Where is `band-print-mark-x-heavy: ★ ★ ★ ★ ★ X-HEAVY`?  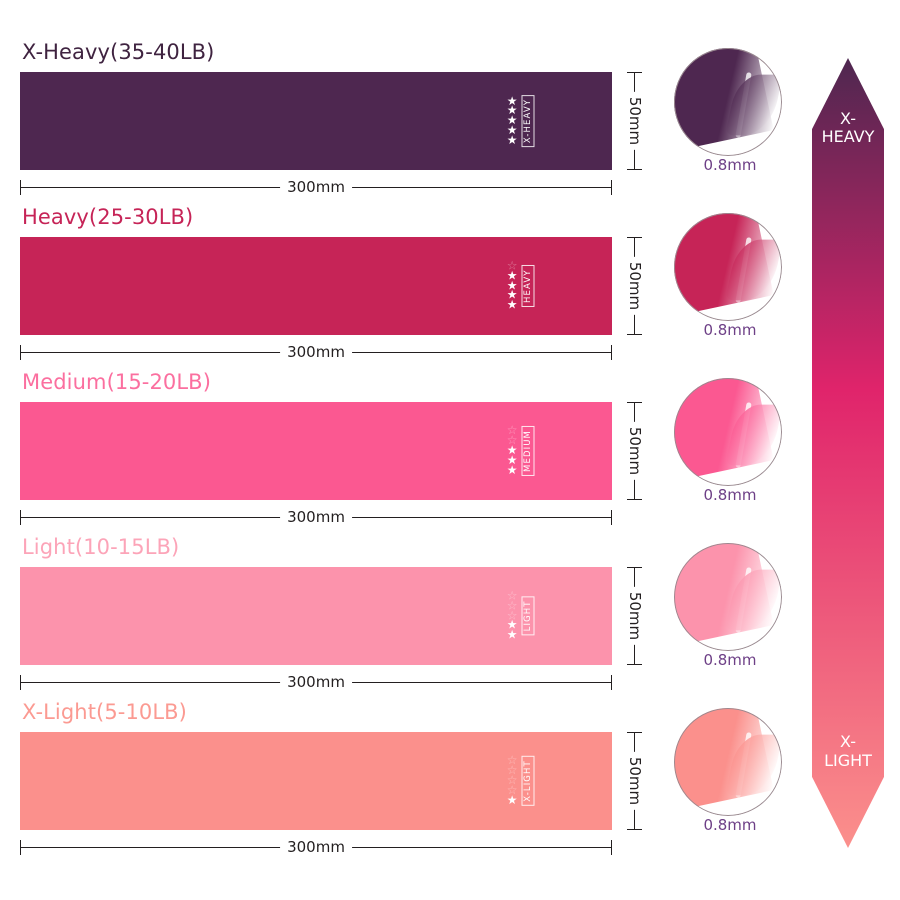
band-print-mark-x-heavy: ★ ★ ★ ★ ★ X-HEAVY is located at coordinates (520, 120).